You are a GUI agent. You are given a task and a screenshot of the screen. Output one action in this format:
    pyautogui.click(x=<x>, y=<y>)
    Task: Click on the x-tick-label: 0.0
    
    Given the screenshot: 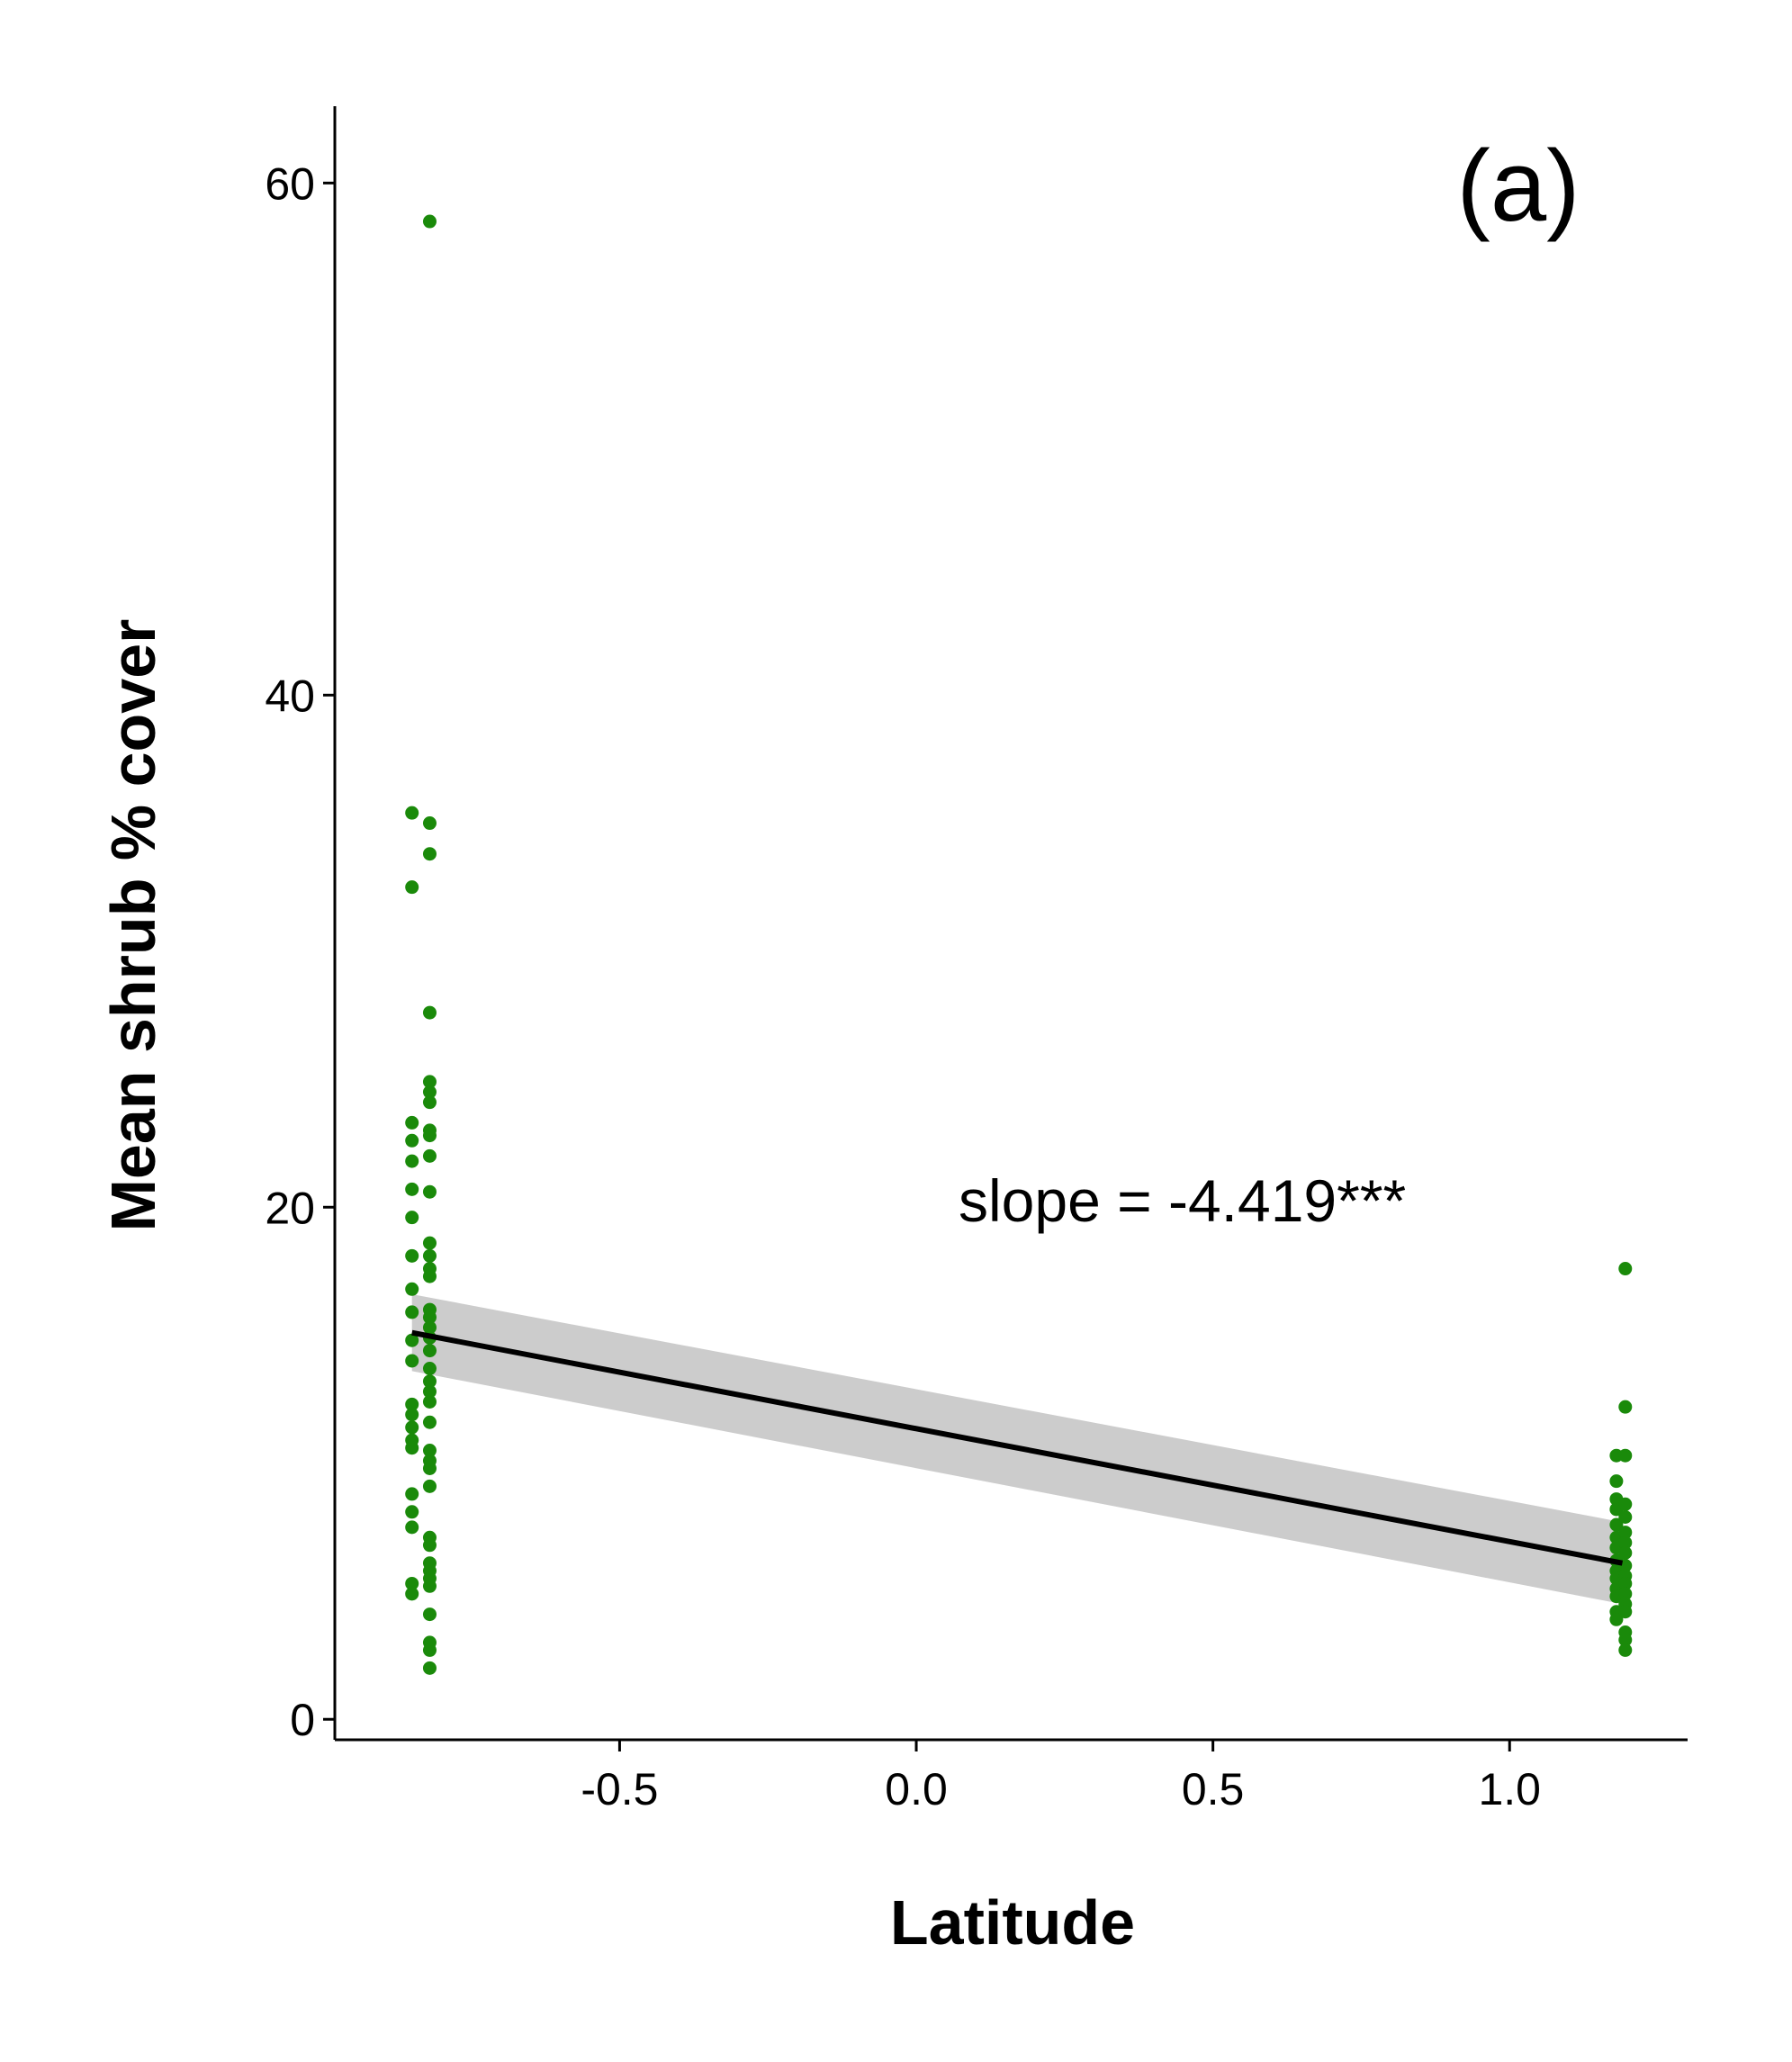 What is the action you would take?
    pyautogui.click(x=917, y=1789)
    